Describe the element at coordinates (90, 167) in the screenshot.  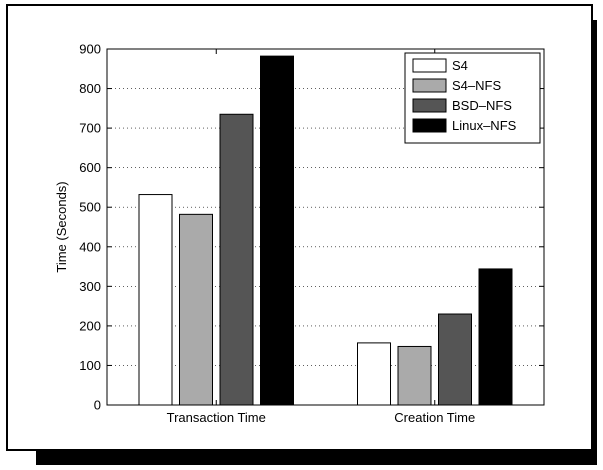
I see `y-tick-label: 600` at that location.